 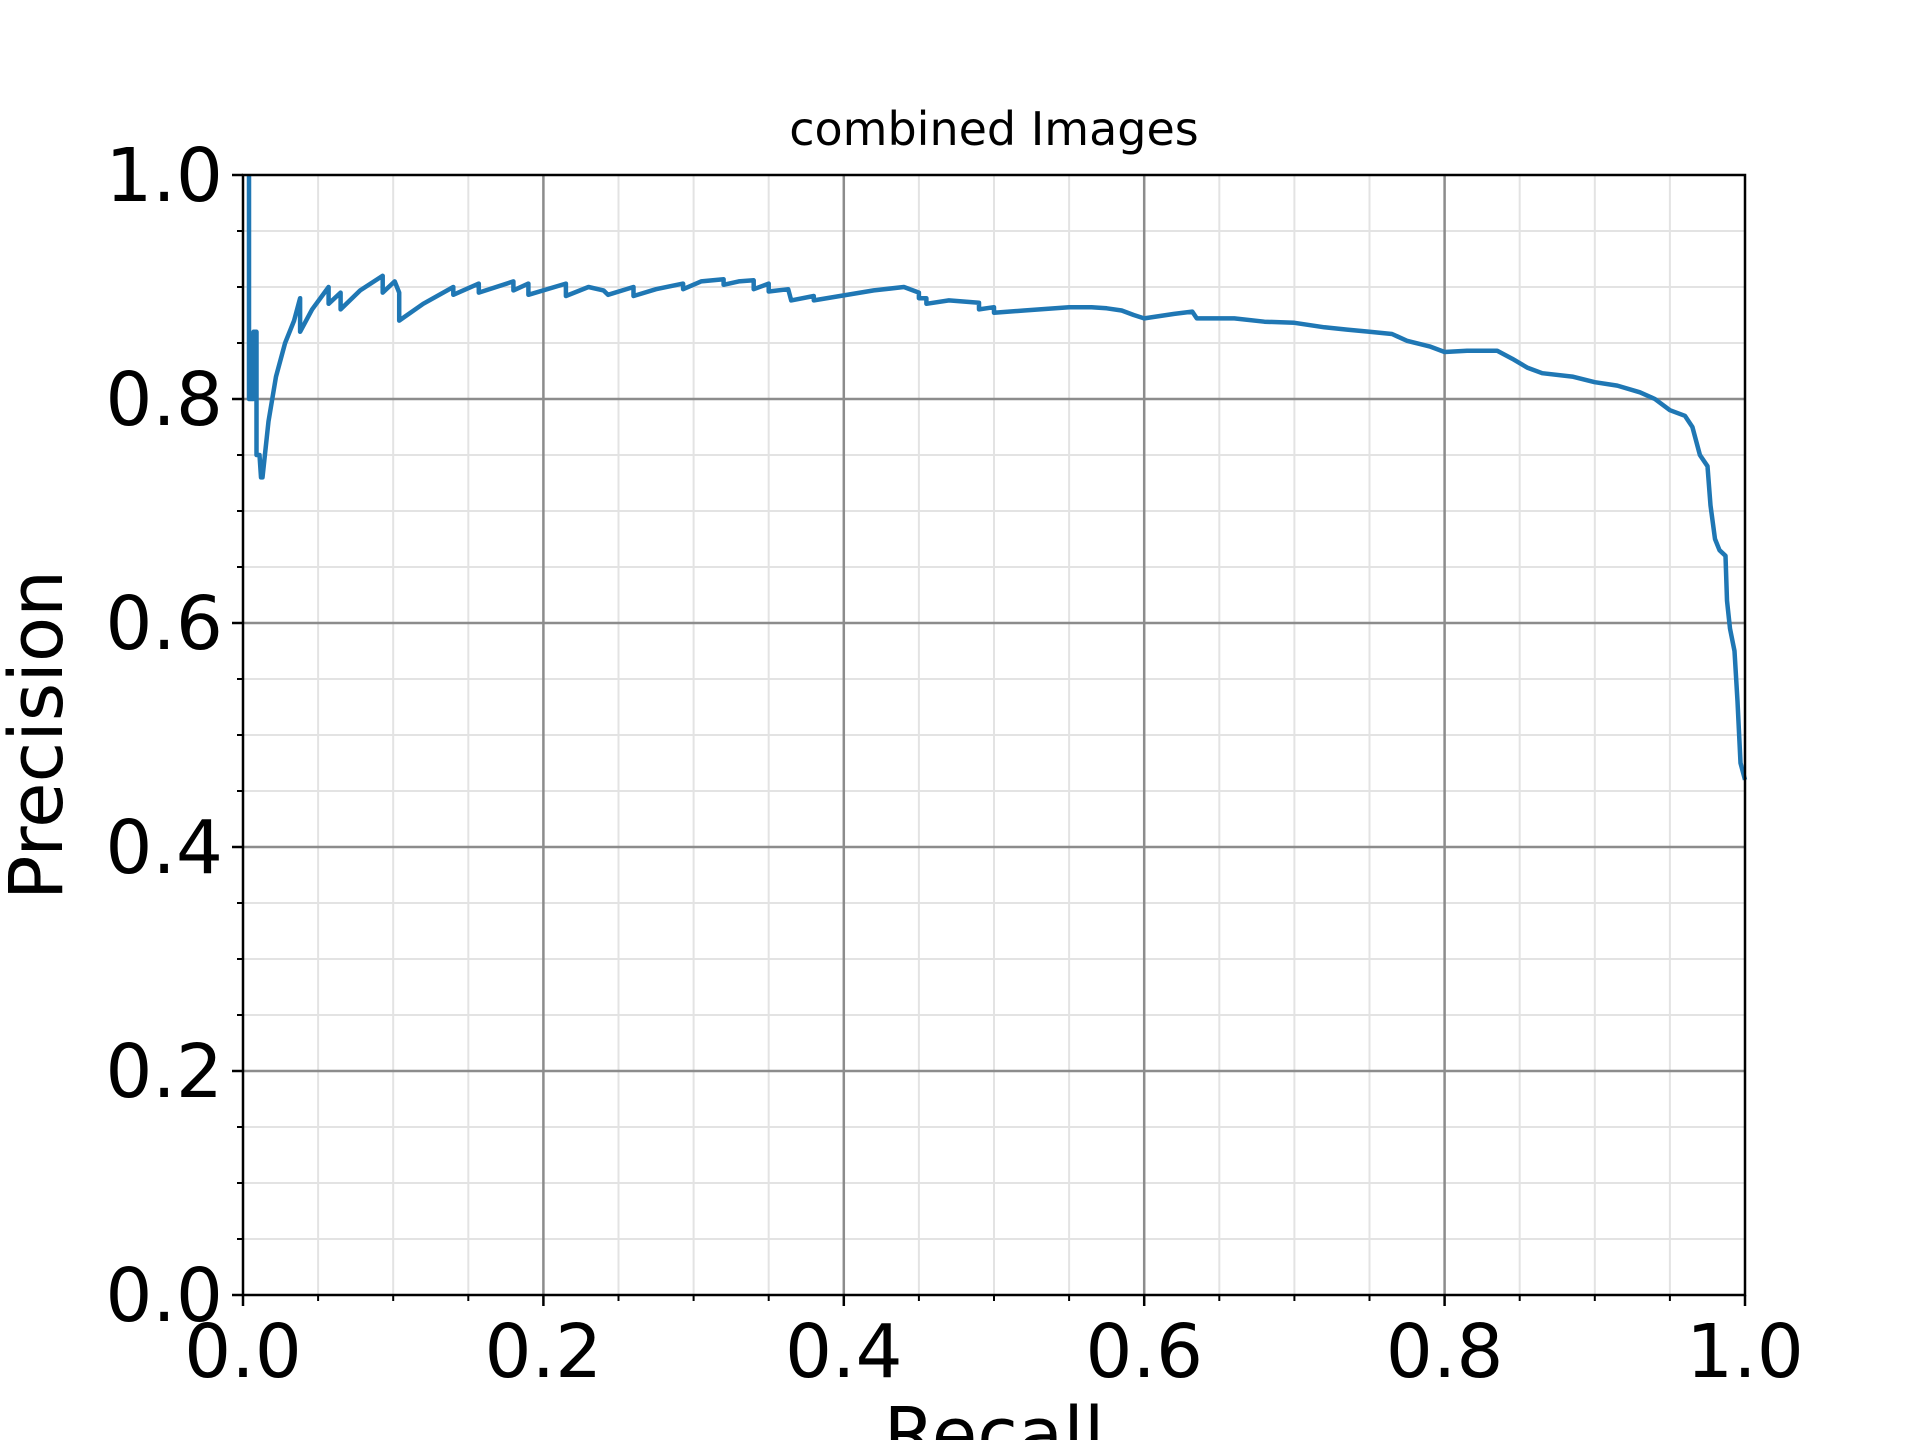 I want to click on x-tick-label: 0.0, so click(x=243, y=1352).